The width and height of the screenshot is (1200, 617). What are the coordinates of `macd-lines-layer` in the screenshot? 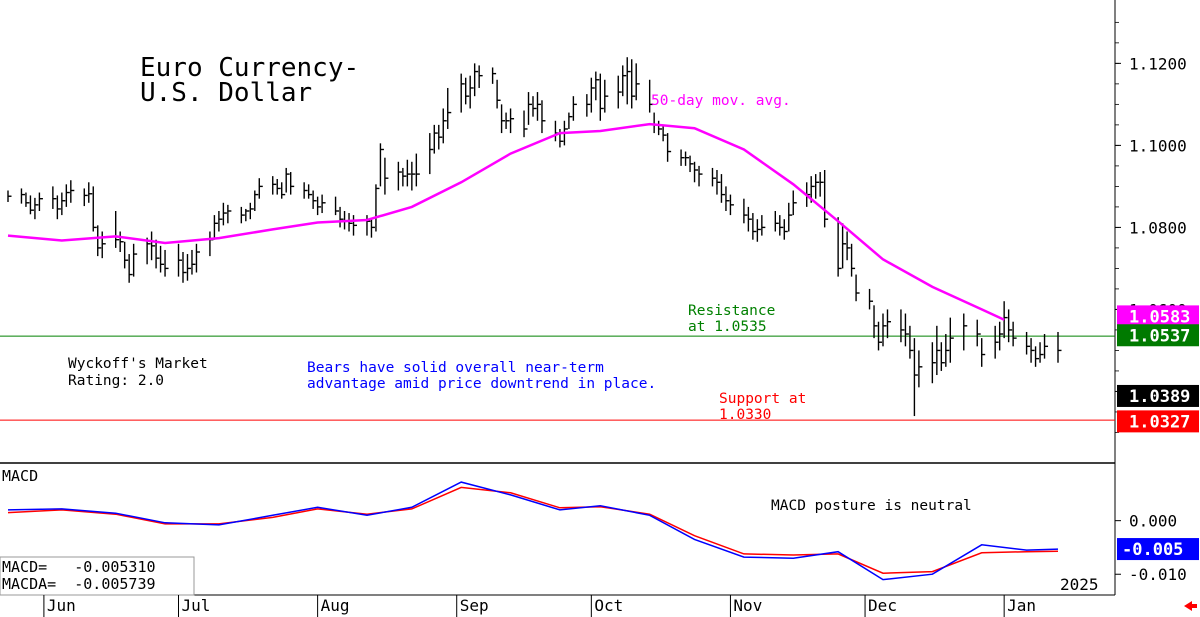 It's located at (533, 531).